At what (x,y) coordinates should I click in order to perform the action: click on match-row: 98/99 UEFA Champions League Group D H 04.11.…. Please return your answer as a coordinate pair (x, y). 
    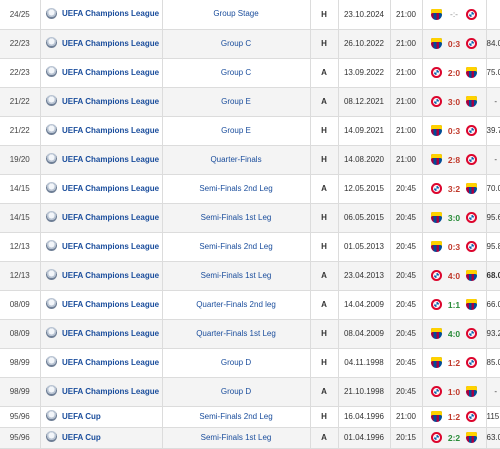
    Looking at the image, I should click on (250, 363).